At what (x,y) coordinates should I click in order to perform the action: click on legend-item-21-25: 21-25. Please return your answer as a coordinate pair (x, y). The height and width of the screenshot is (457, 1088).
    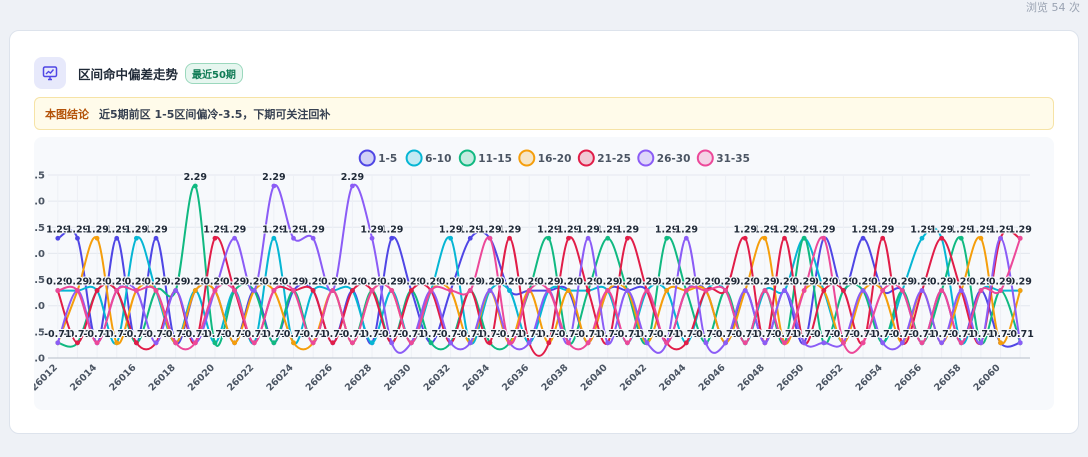
    Looking at the image, I should click on (604, 158).